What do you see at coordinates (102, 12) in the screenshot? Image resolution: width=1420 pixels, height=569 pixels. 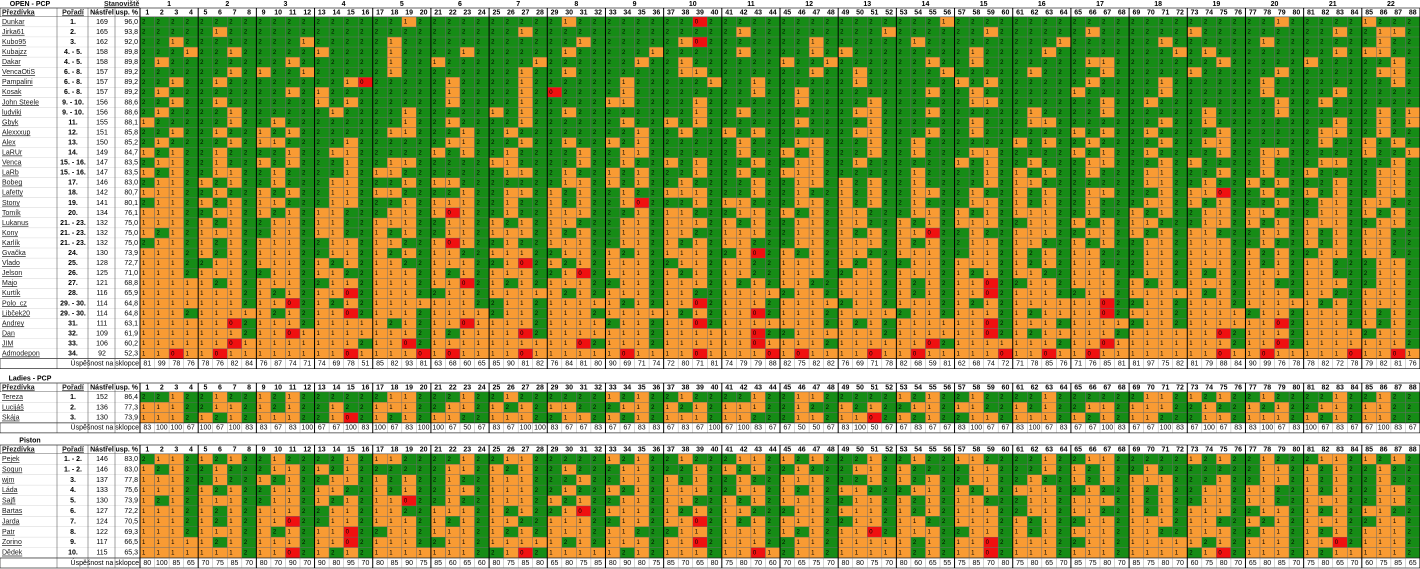 I see `header-score: Nástřel` at bounding box center [102, 12].